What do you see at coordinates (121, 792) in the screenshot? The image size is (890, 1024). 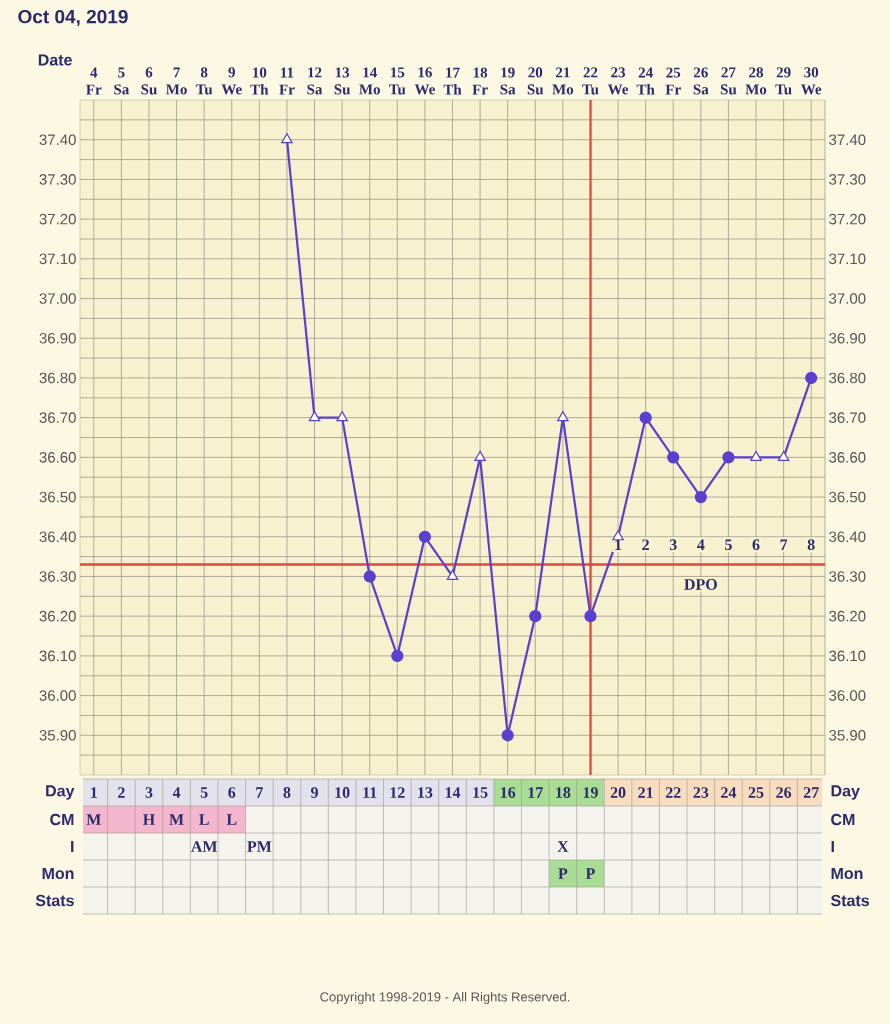 I see `text: 2` at bounding box center [121, 792].